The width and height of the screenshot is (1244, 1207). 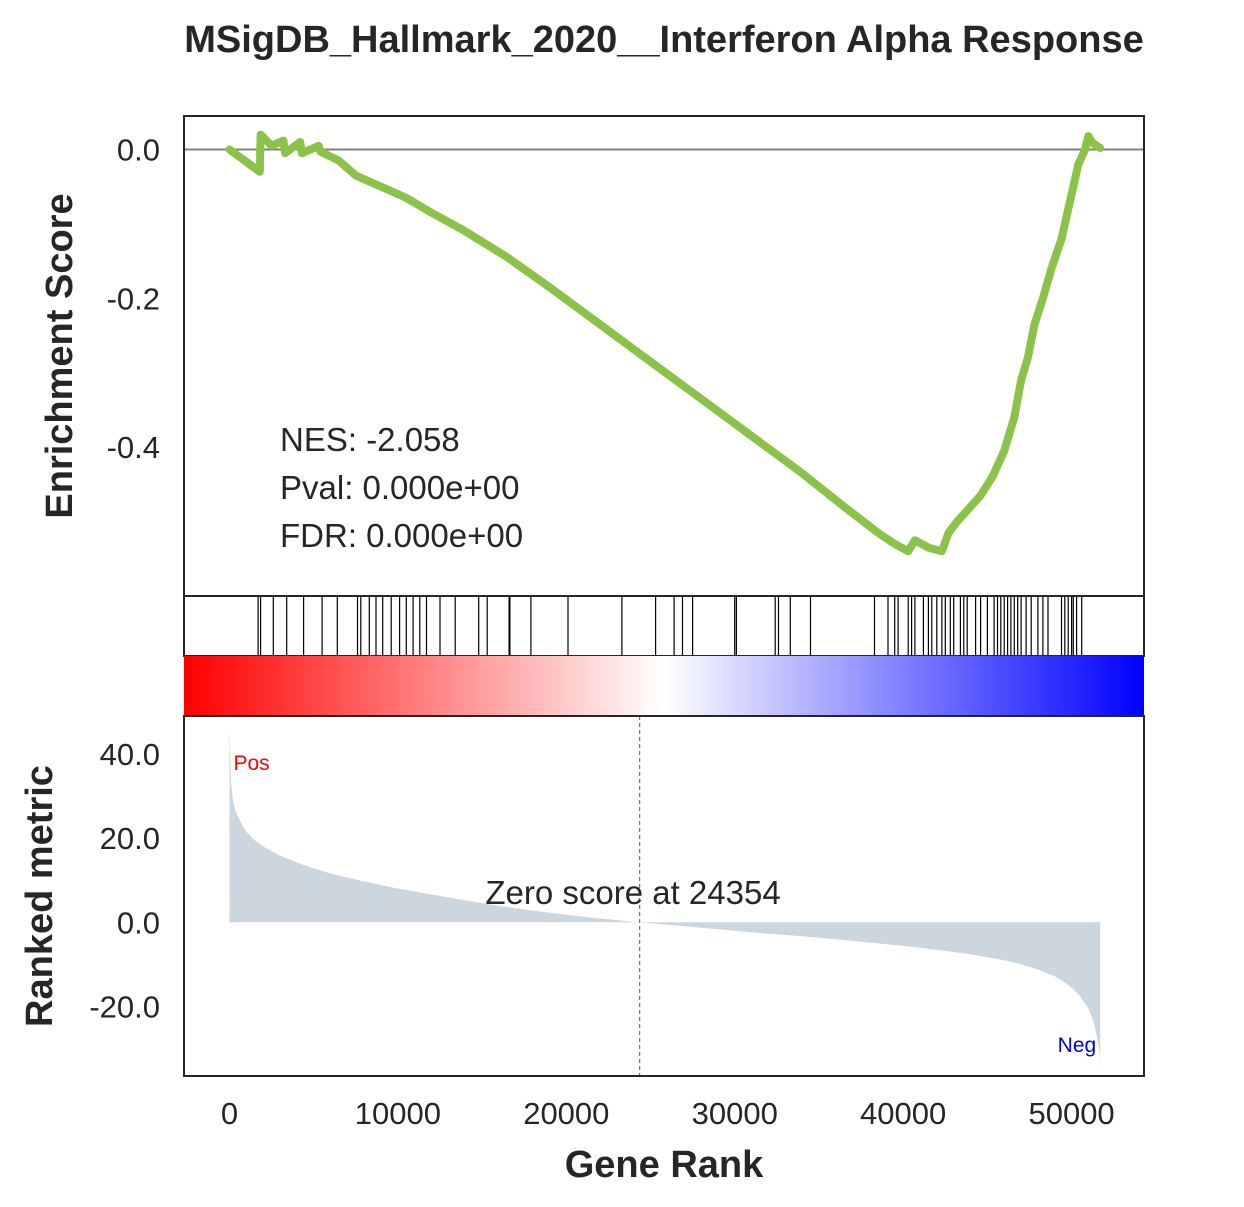 What do you see at coordinates (664, 1165) in the screenshot?
I see `x-axis-label: Gene Rank` at bounding box center [664, 1165].